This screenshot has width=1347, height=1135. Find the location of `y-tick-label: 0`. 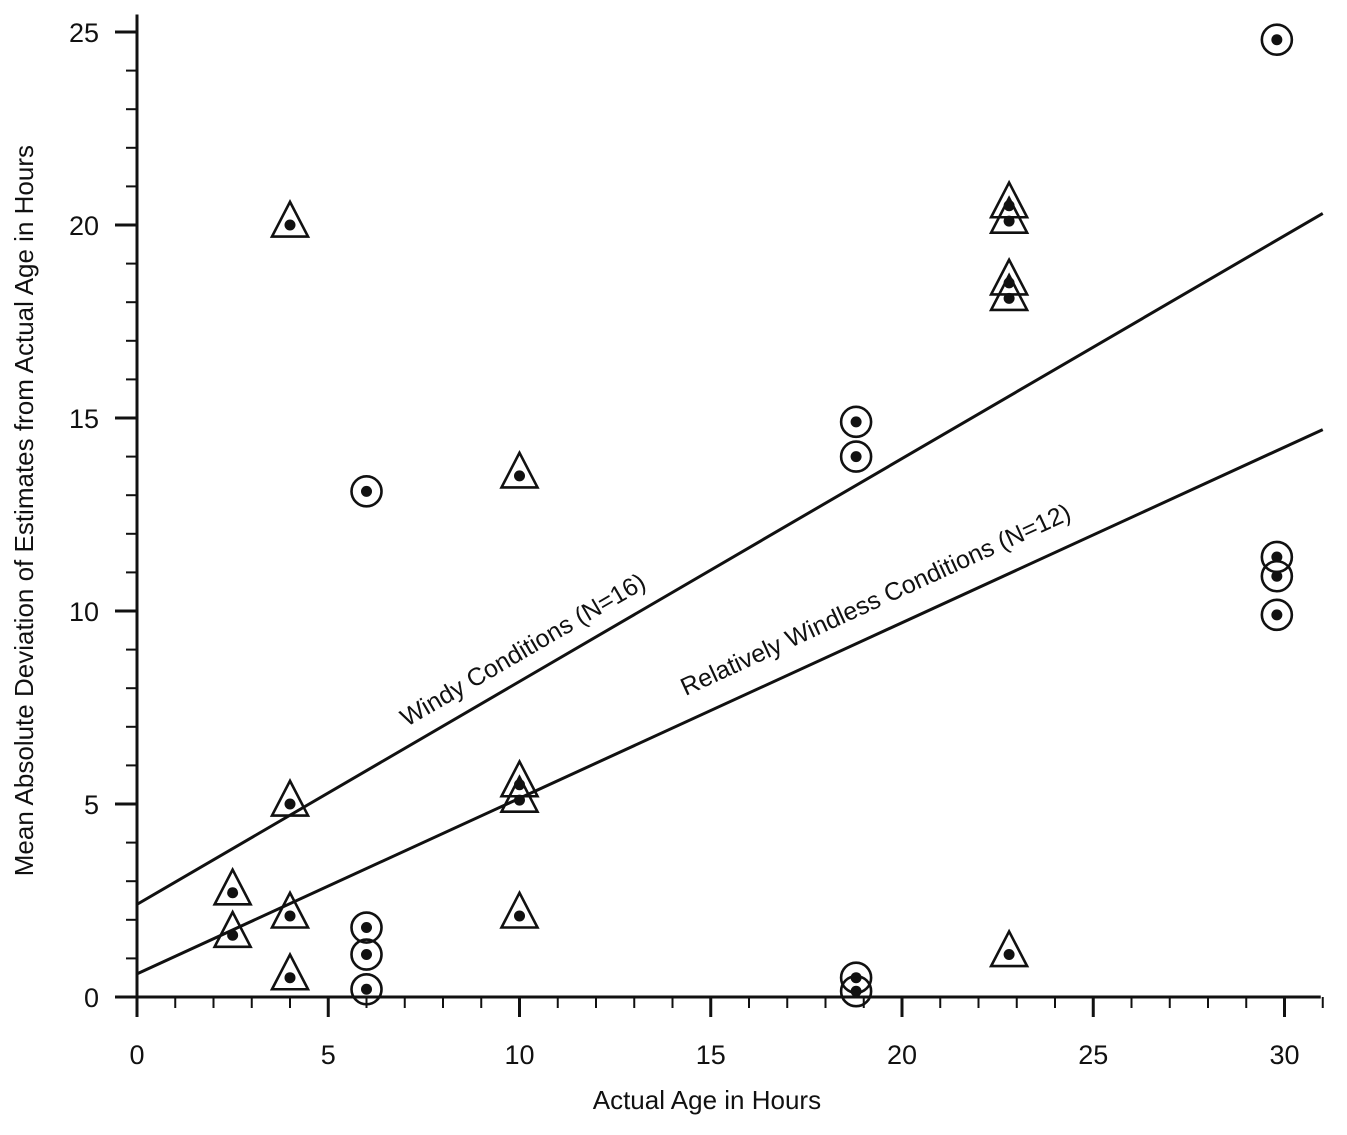

y-tick-label: 0 is located at coordinates (91, 998).